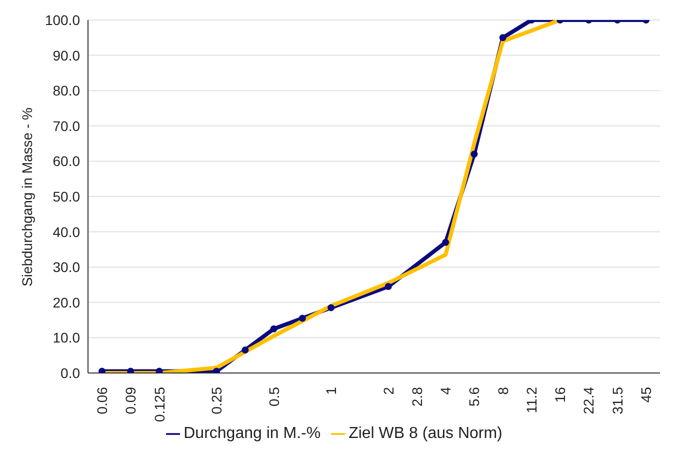  Describe the element at coordinates (560, 394) in the screenshot. I see `x-tick-label: 16` at that location.